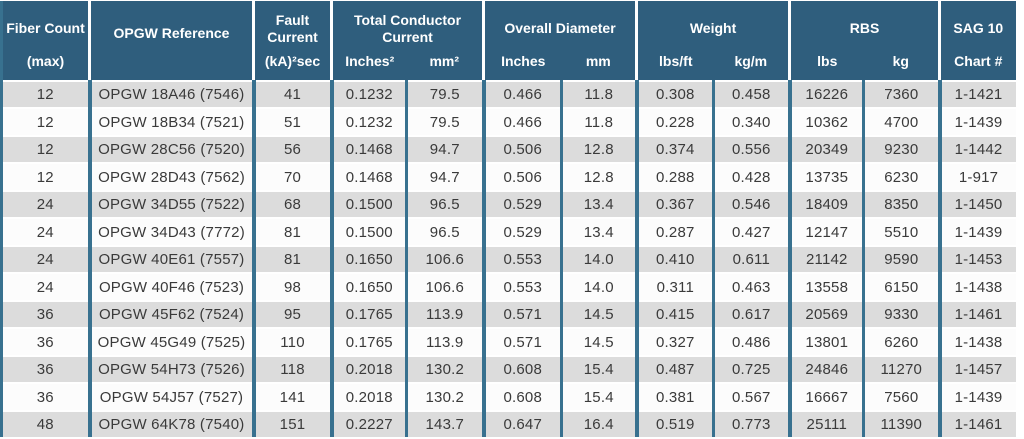 The image size is (1024, 439). Describe the element at coordinates (674, 94) in the screenshot. I see `cell-weight-lbs-ft: 0.308` at that location.